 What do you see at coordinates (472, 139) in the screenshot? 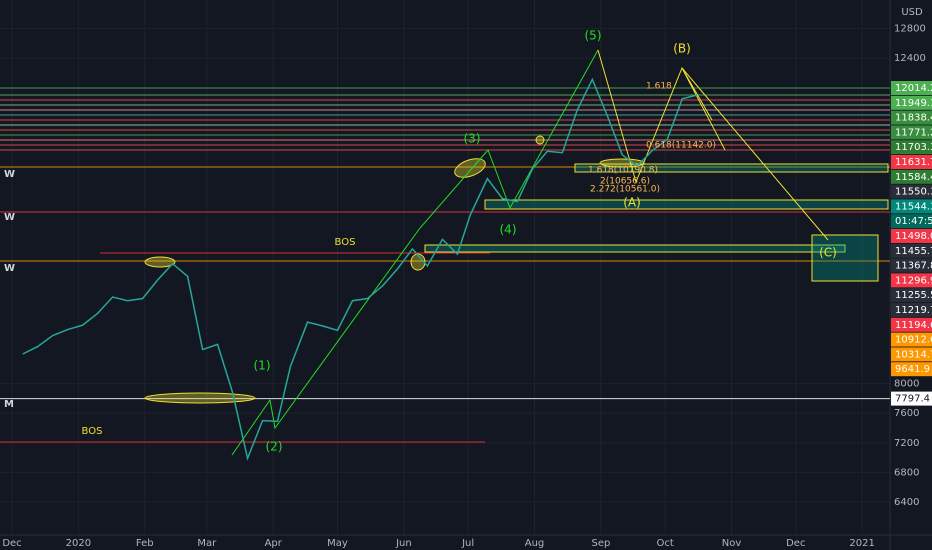
I see `wave-label: (3)` at bounding box center [472, 139].